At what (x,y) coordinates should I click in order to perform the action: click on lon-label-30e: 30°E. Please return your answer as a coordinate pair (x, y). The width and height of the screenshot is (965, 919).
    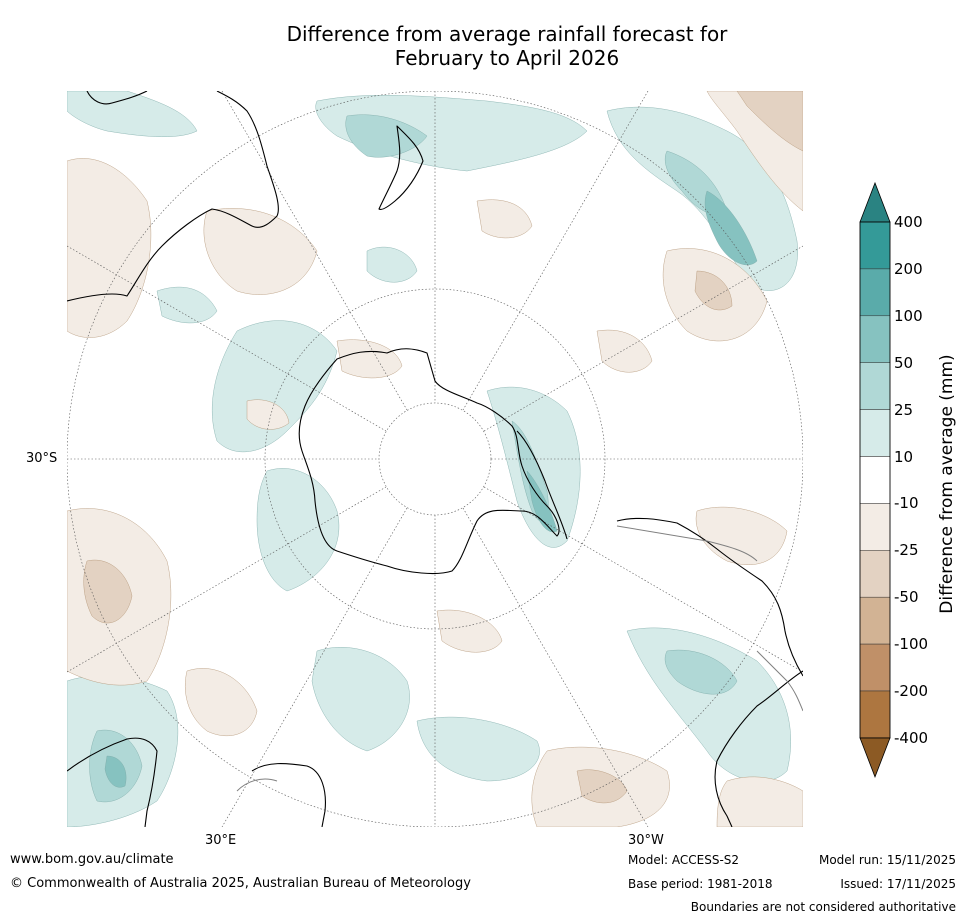
    Looking at the image, I should click on (221, 840).